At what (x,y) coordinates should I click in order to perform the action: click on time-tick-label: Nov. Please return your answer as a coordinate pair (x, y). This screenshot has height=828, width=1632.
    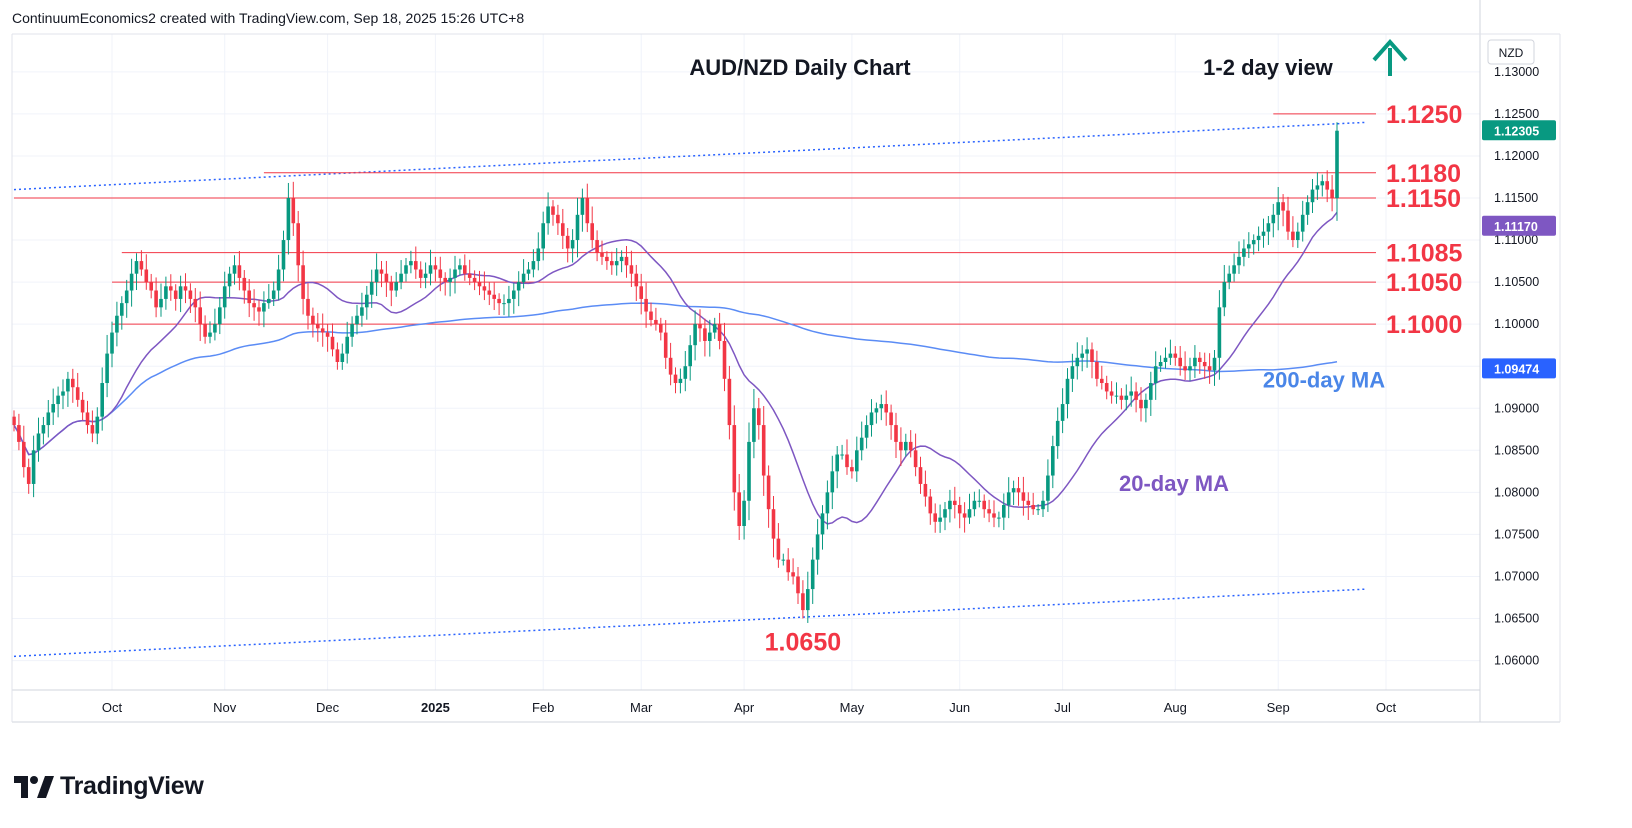
    Looking at the image, I should click on (225, 707).